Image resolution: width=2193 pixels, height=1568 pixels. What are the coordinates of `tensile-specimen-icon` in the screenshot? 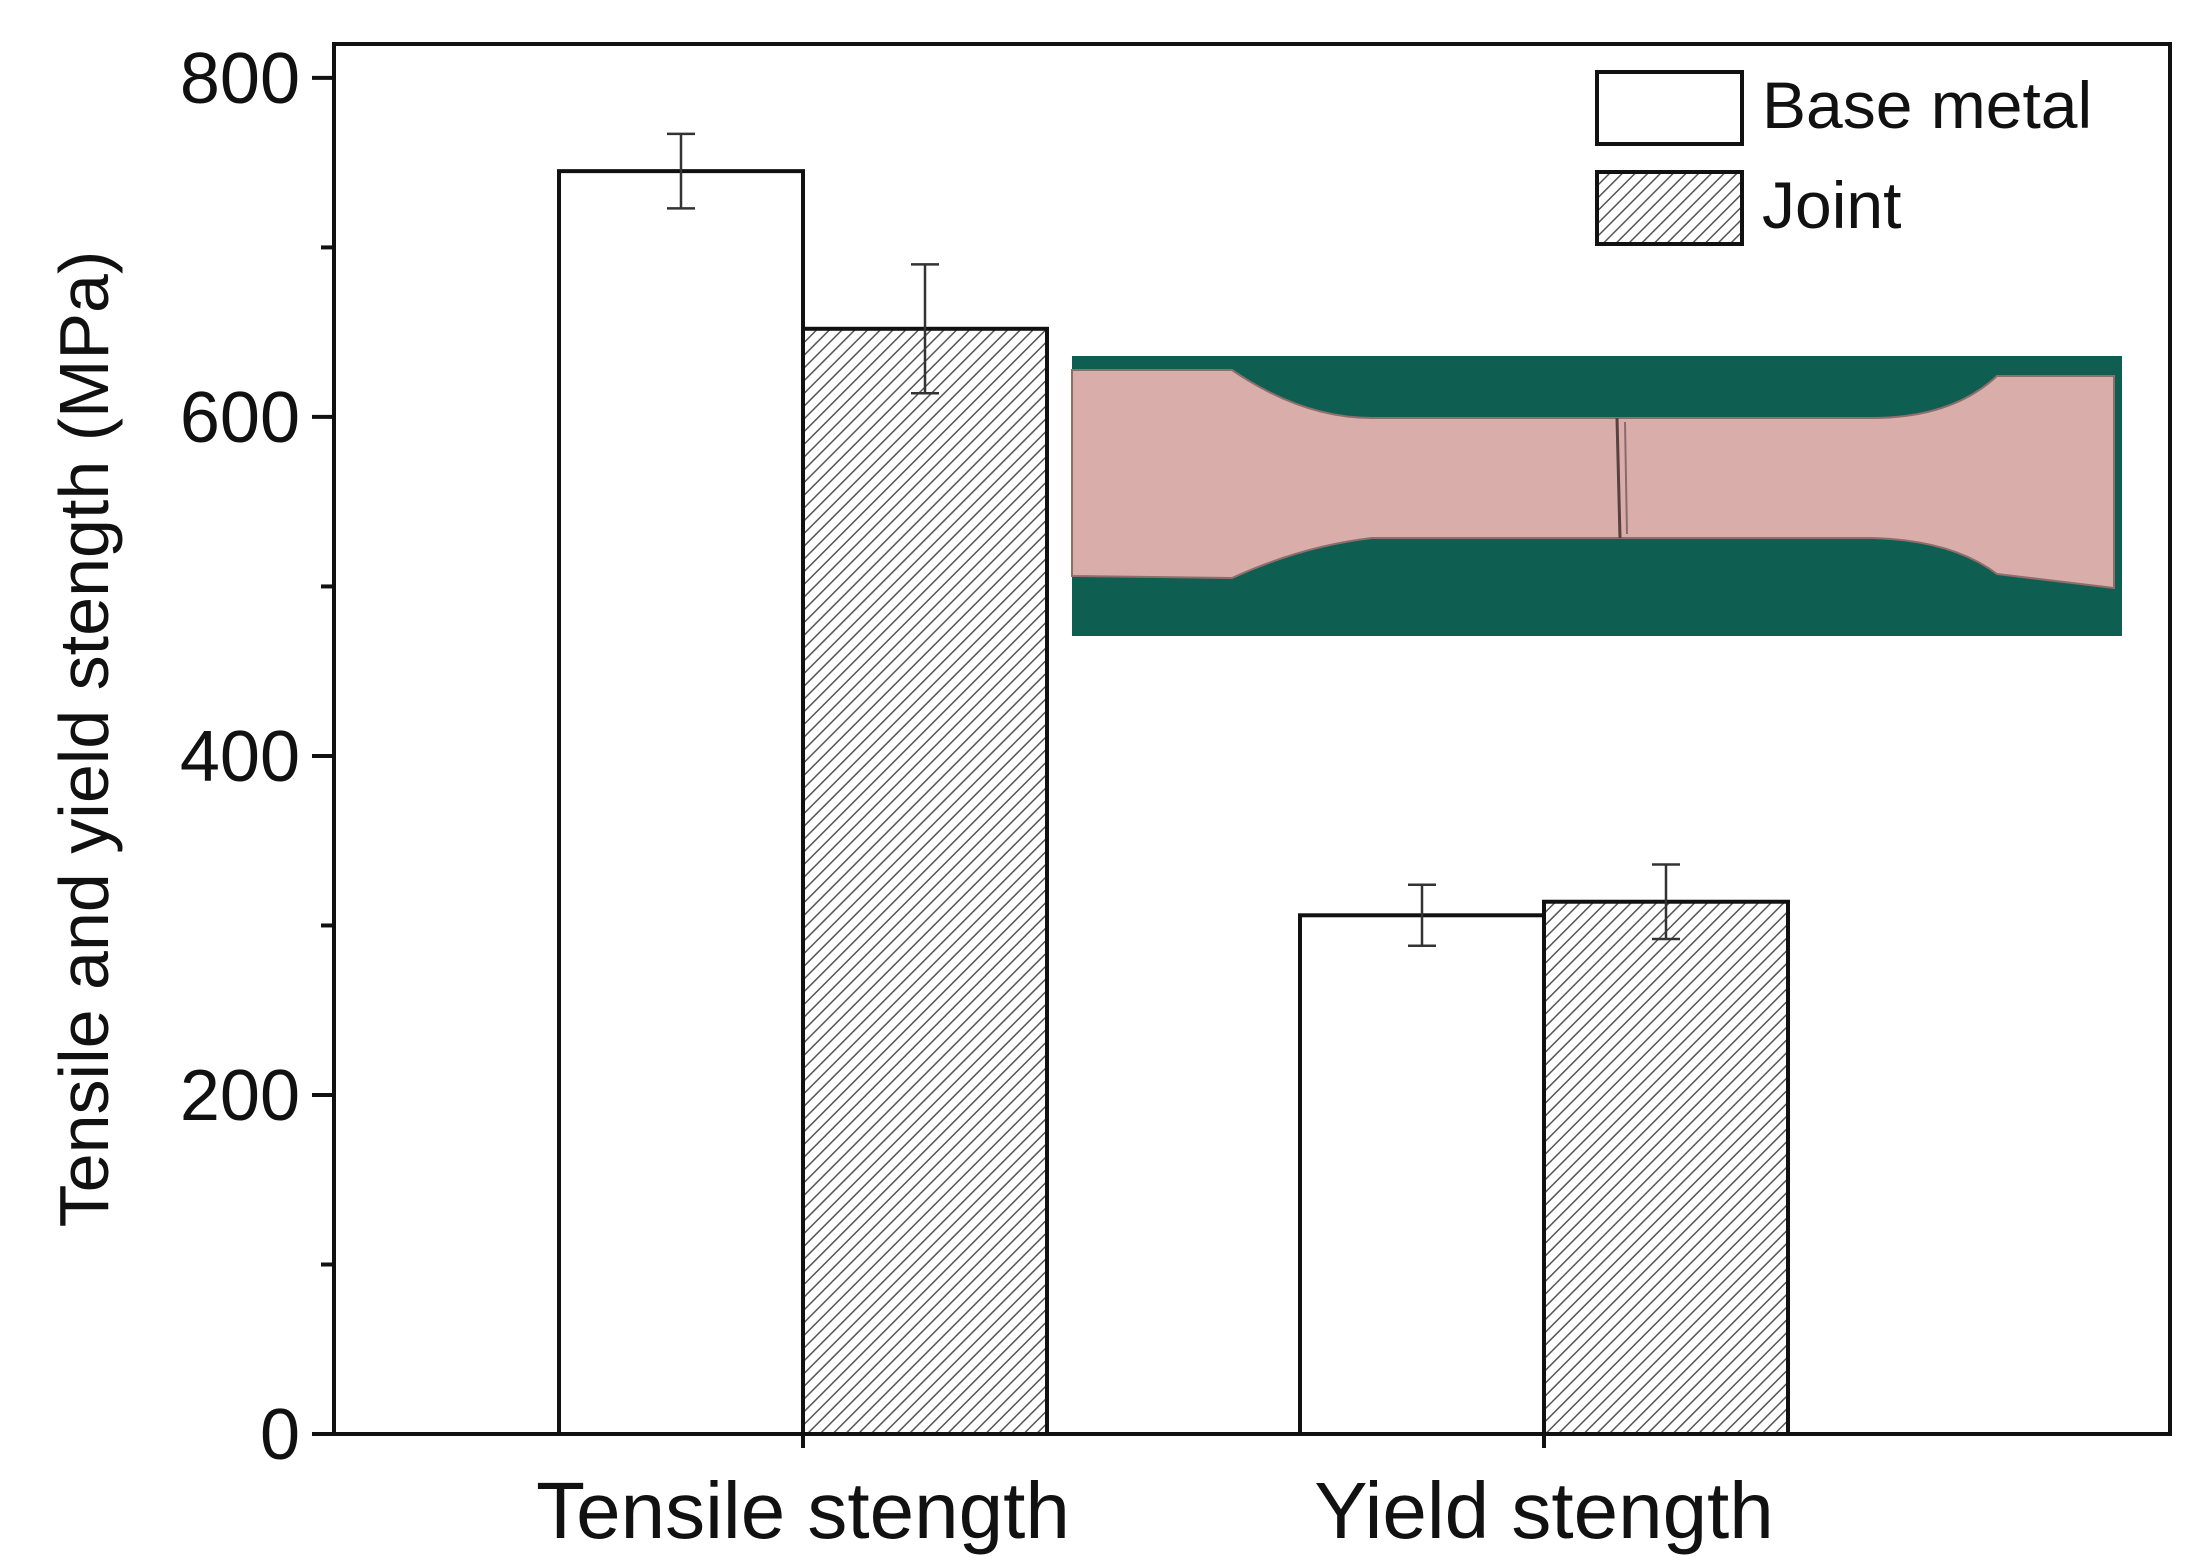 It's located at (1593, 479).